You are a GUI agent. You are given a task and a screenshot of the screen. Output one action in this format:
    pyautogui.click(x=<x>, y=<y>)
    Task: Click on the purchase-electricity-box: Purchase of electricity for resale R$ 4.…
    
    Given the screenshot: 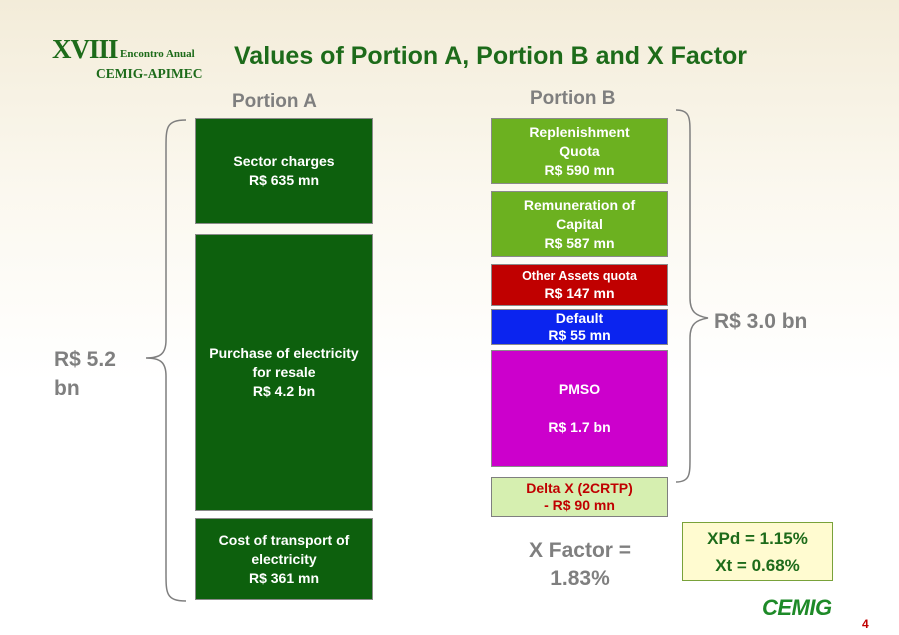 What is the action you would take?
    pyautogui.click(x=284, y=372)
    